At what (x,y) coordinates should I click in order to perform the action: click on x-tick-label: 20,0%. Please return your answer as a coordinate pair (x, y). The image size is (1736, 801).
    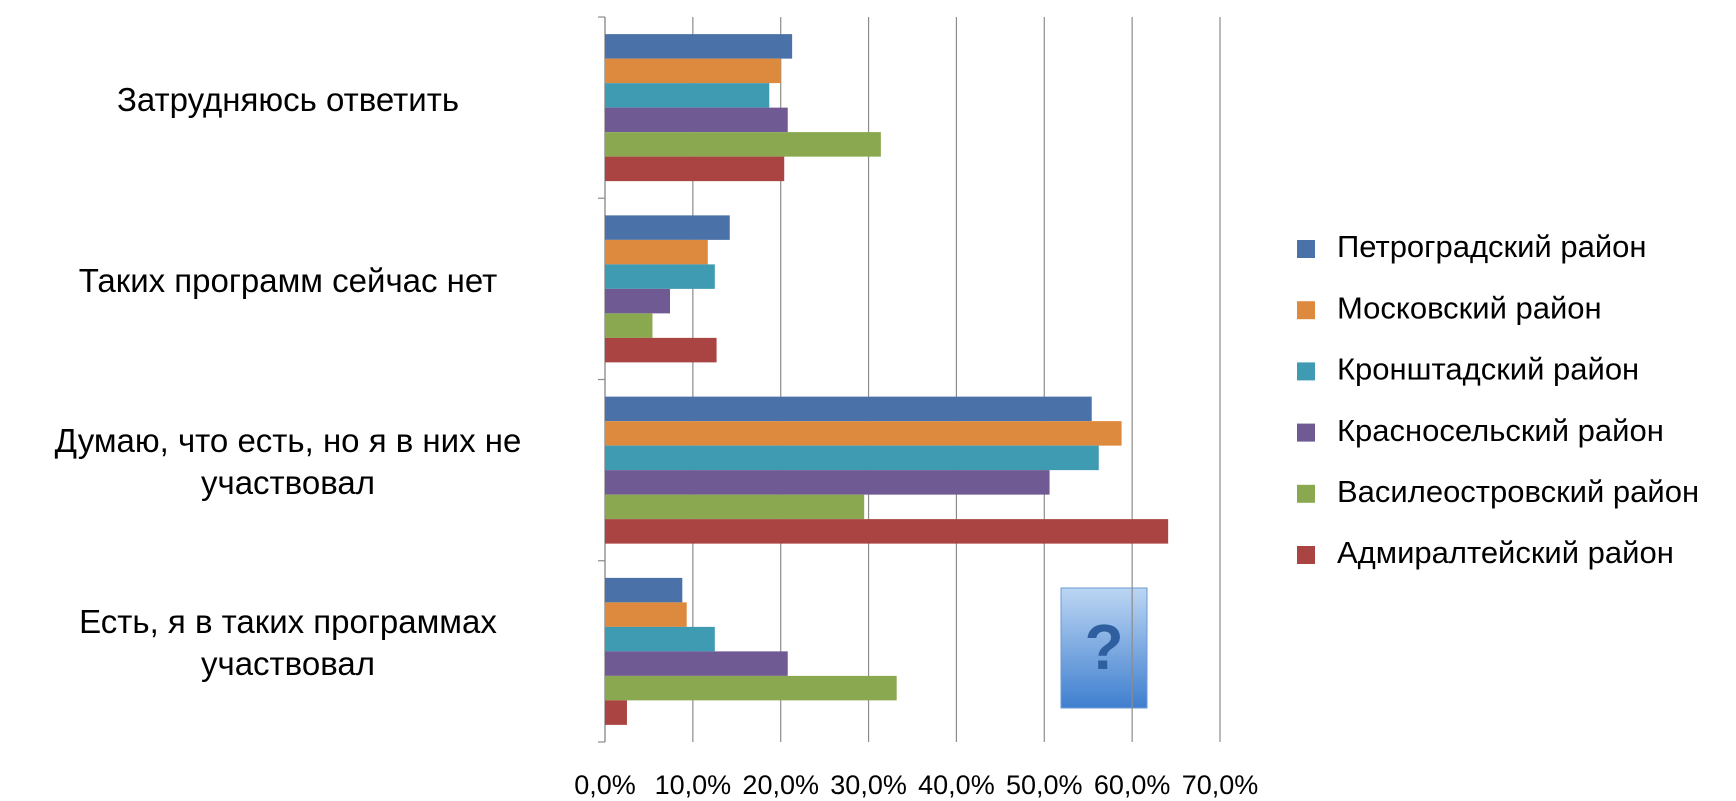
    Looking at the image, I should click on (780, 785).